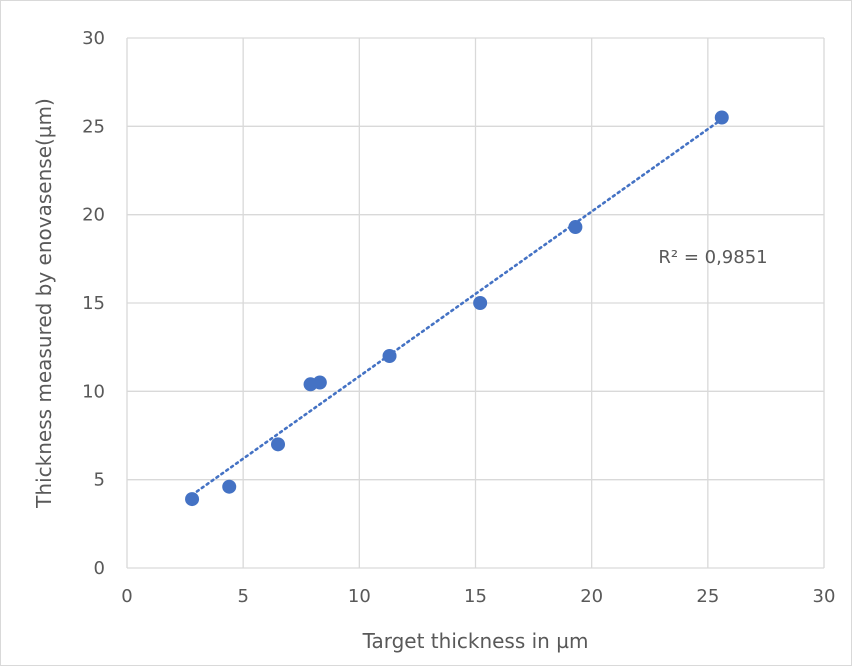 This screenshot has width=852, height=666. Describe the element at coordinates (126, 596) in the screenshot. I see `x-tick-label: 0` at that location.